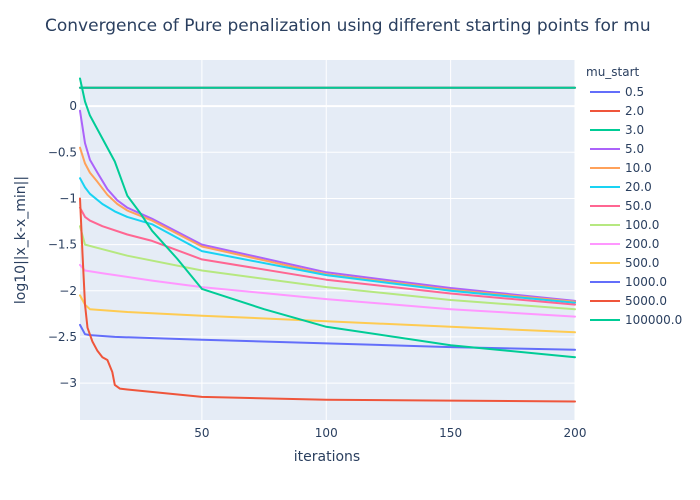 The image size is (700, 500). Describe the element at coordinates (617, 130) in the screenshot. I see `legend-item: 3.0` at that location.